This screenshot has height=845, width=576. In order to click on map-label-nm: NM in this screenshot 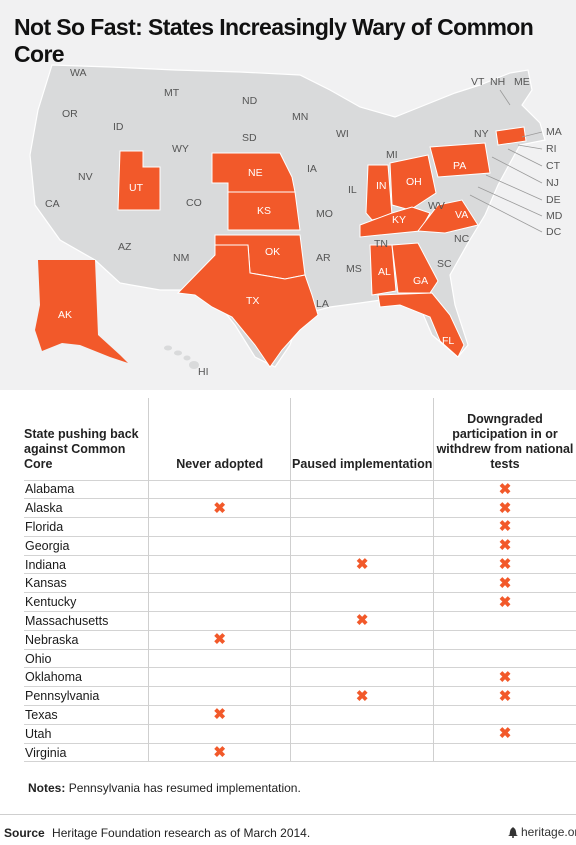, I will do `click(181, 258)`.